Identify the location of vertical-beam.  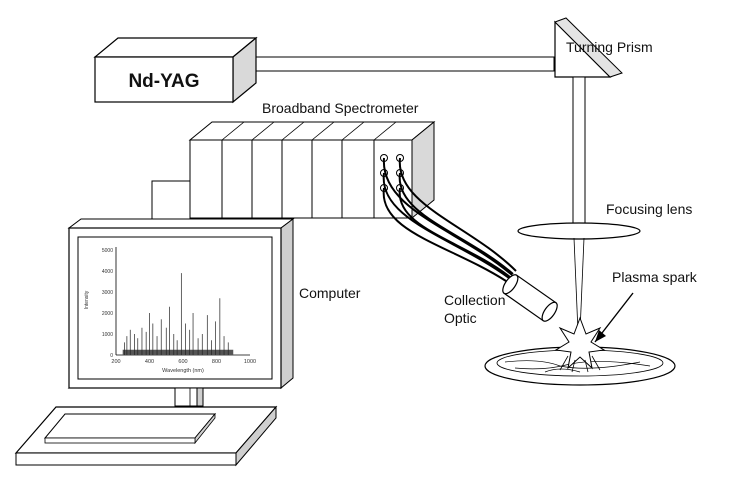
(579, 152).